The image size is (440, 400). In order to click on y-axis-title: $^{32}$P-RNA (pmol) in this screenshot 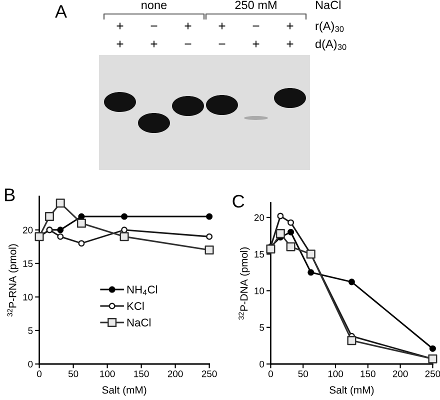, I will do `click(12, 280)`.